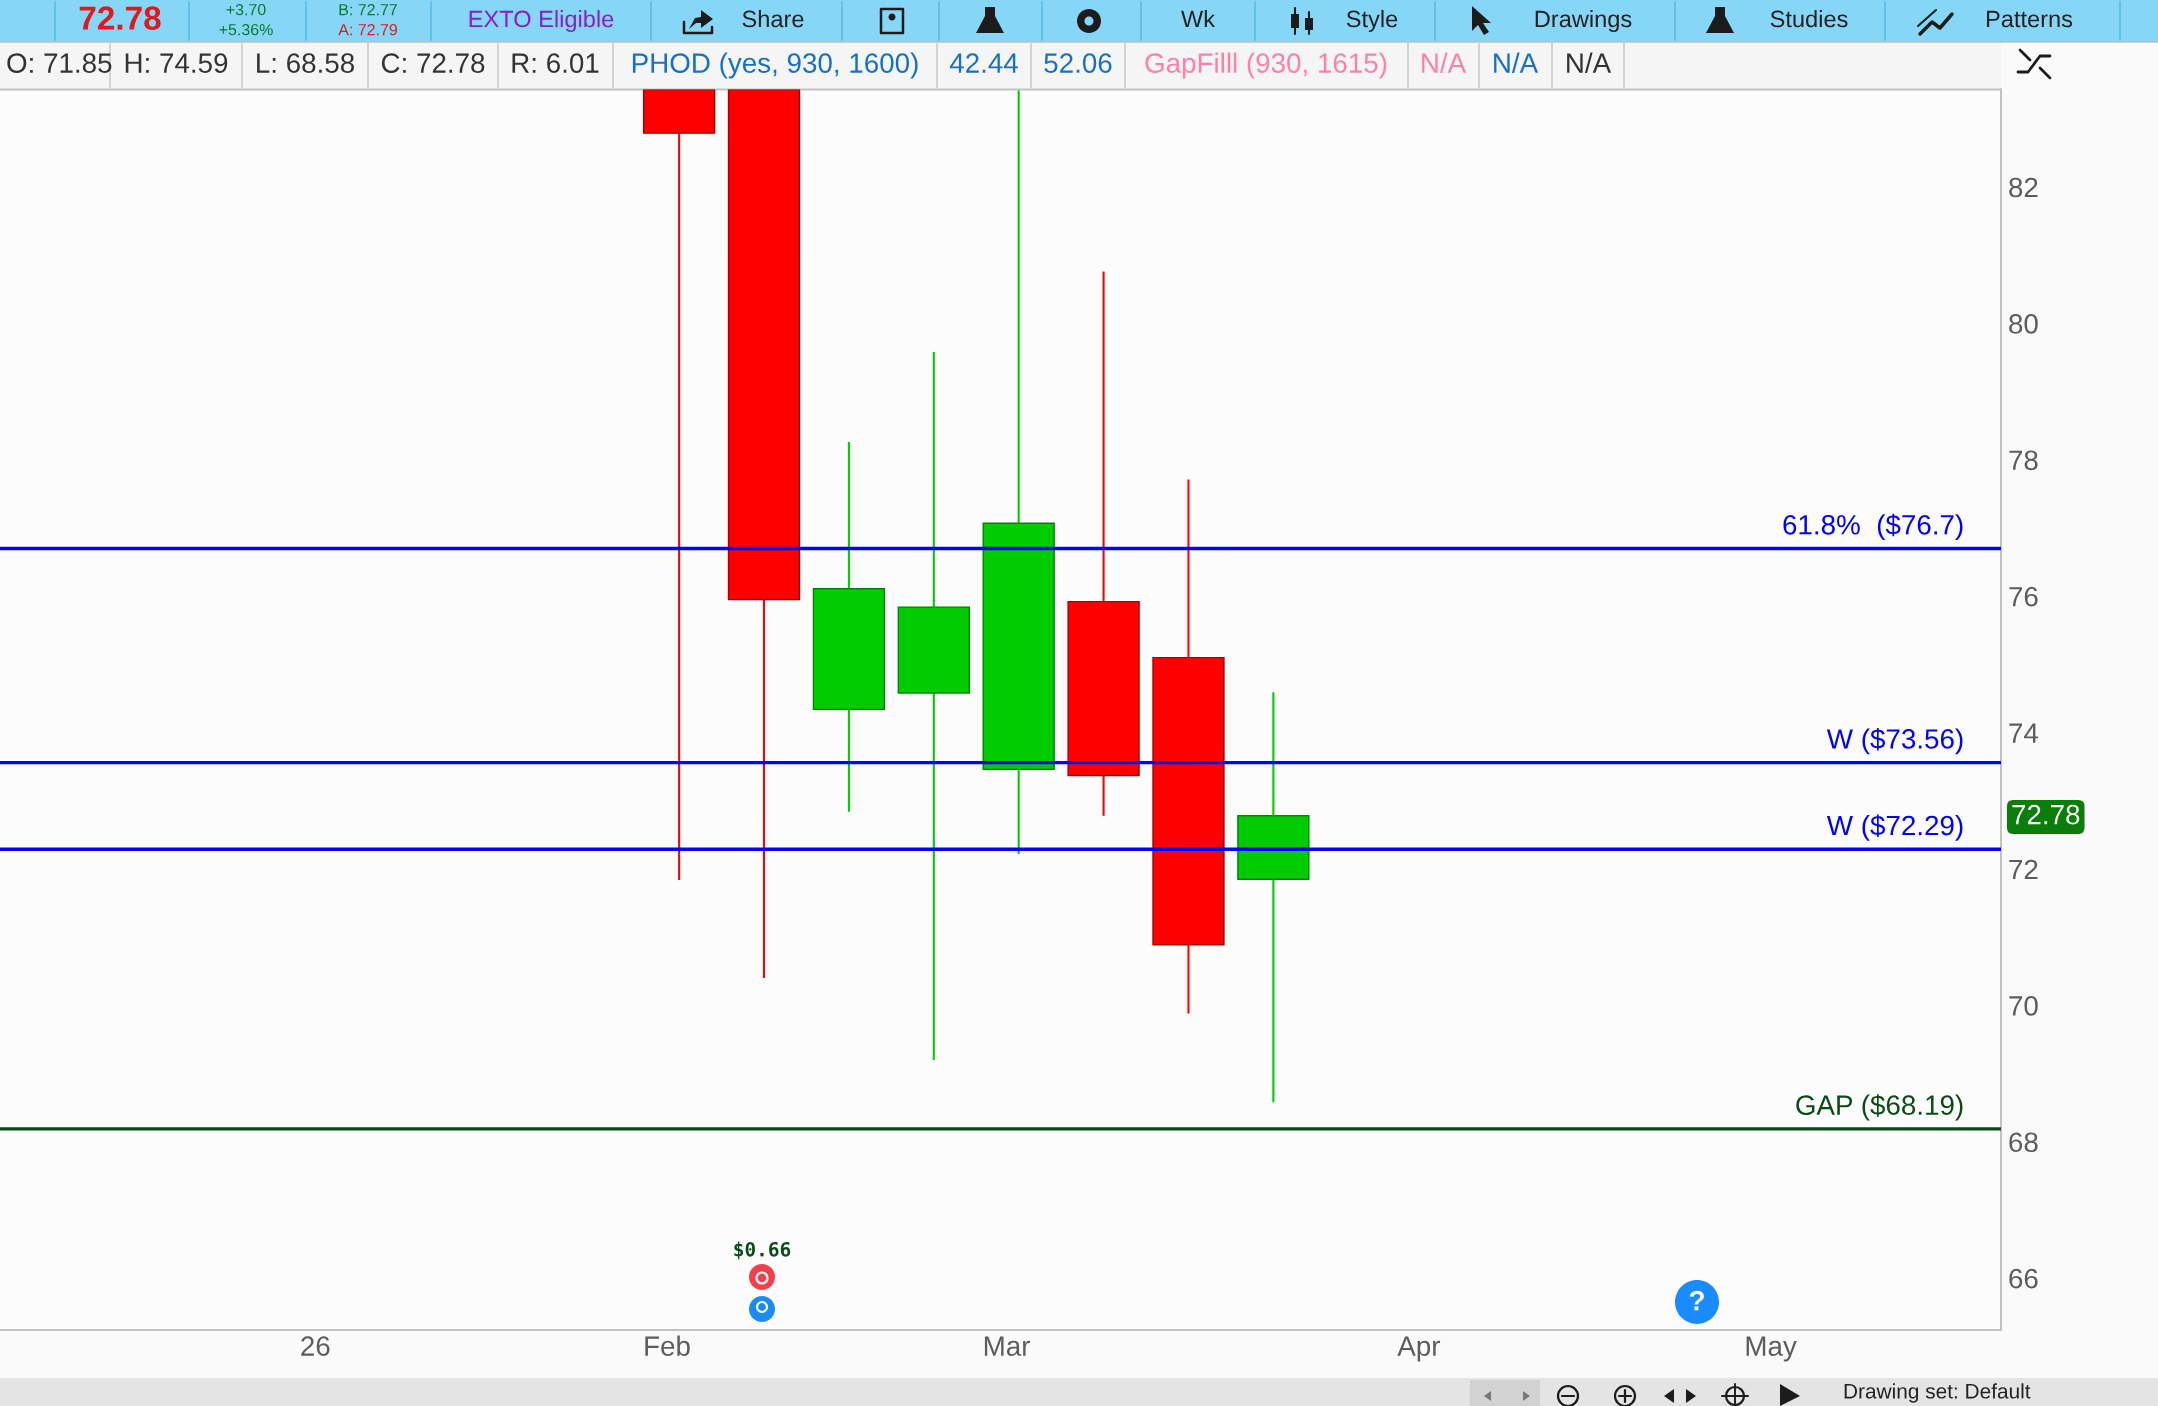 This screenshot has height=1406, width=2158. I want to click on text: 52.06, so click(1078, 63).